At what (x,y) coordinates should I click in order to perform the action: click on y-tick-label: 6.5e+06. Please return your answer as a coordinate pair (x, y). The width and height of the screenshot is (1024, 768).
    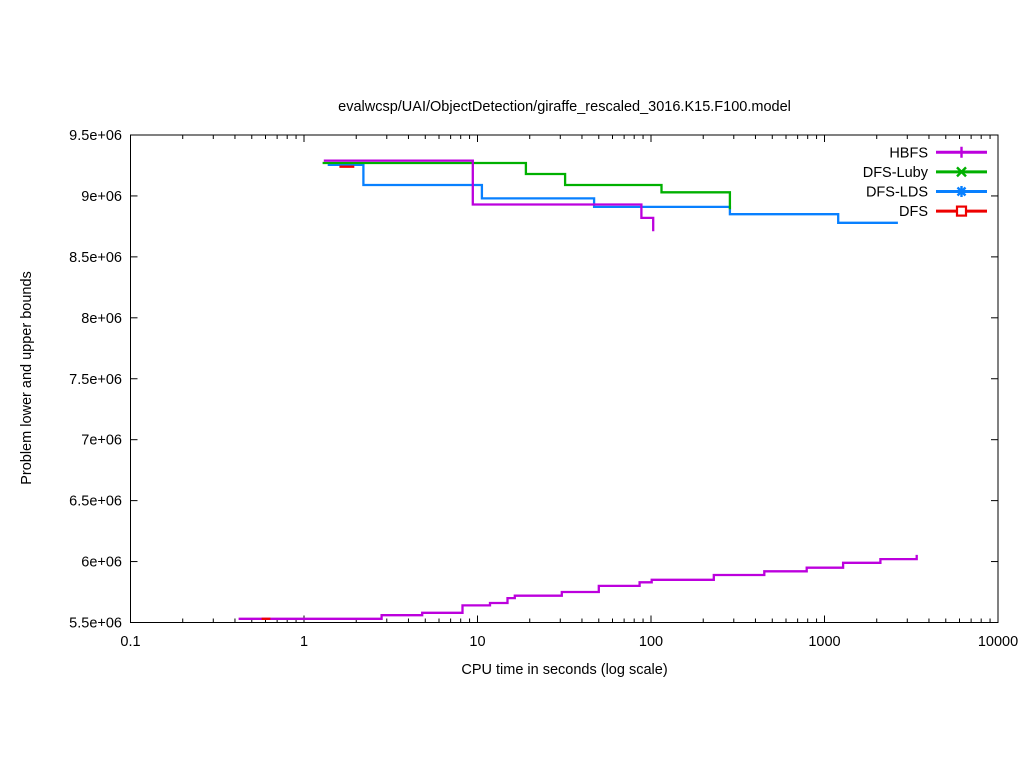
    Looking at the image, I should click on (95, 502).